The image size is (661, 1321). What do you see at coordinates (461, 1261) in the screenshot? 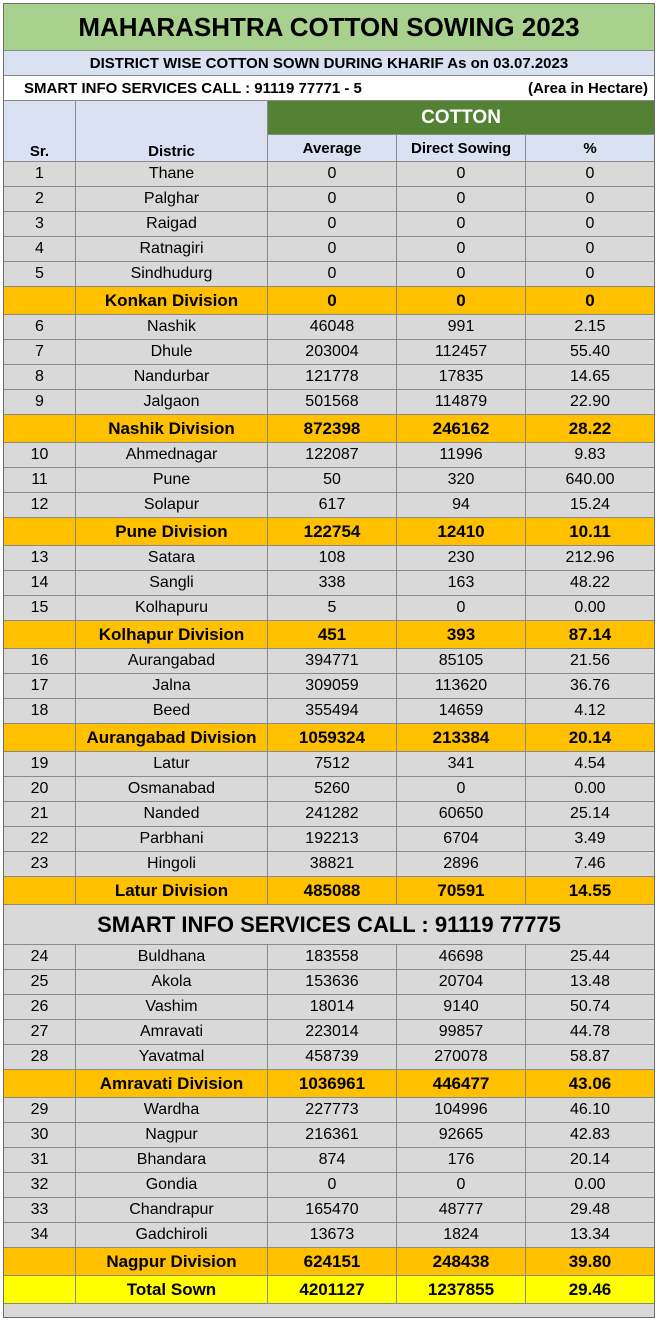
I see `cell-direct-sowing: 248438` at bounding box center [461, 1261].